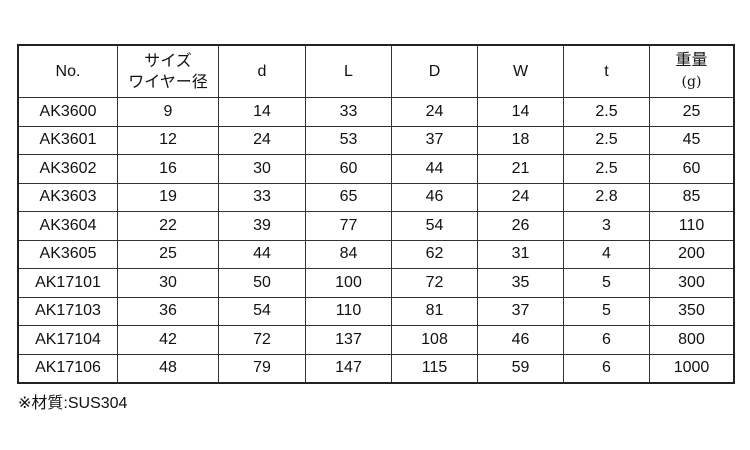 The width and height of the screenshot is (750, 450). I want to click on table-cell: AK3603, so click(67, 197).